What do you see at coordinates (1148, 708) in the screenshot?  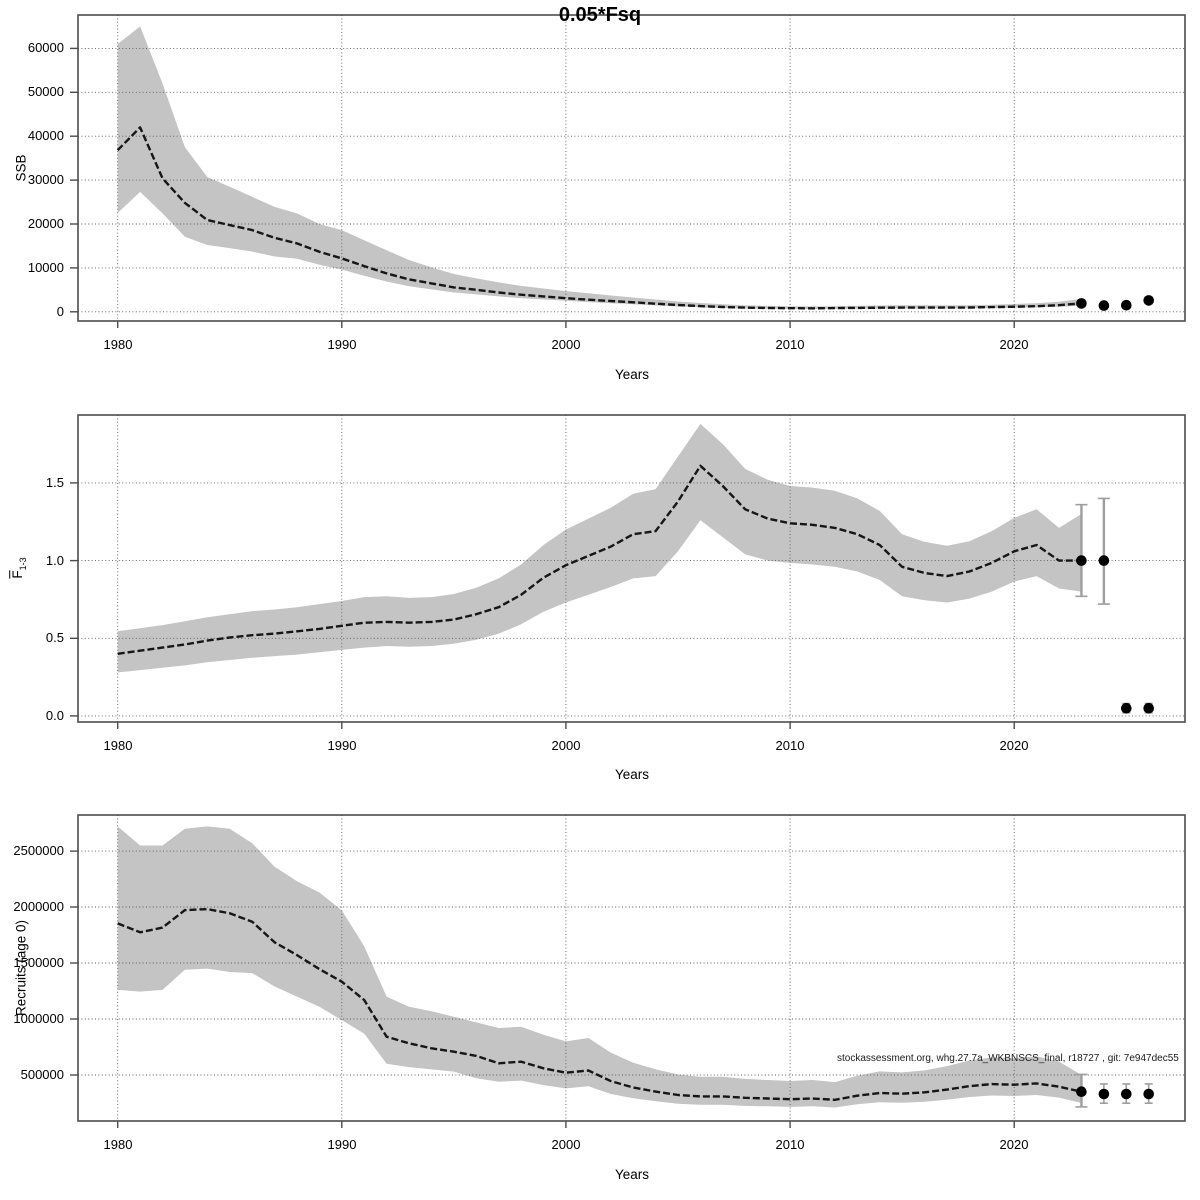 I see `fbar-forecast-dot-2026` at bounding box center [1148, 708].